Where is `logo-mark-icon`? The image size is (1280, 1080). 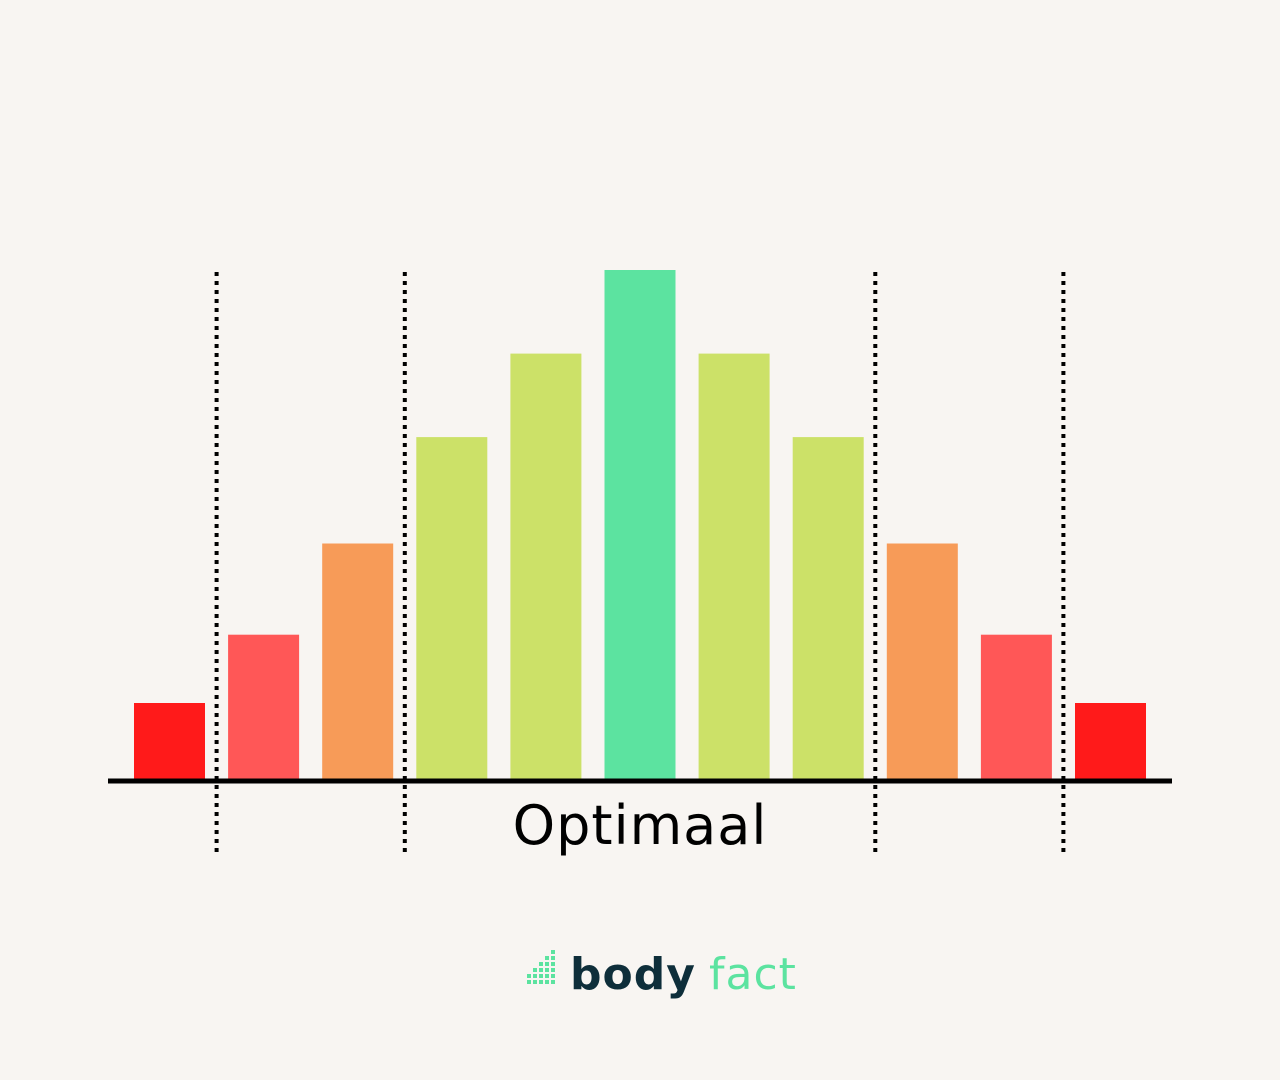 logo-mark-icon is located at coordinates (541, 967).